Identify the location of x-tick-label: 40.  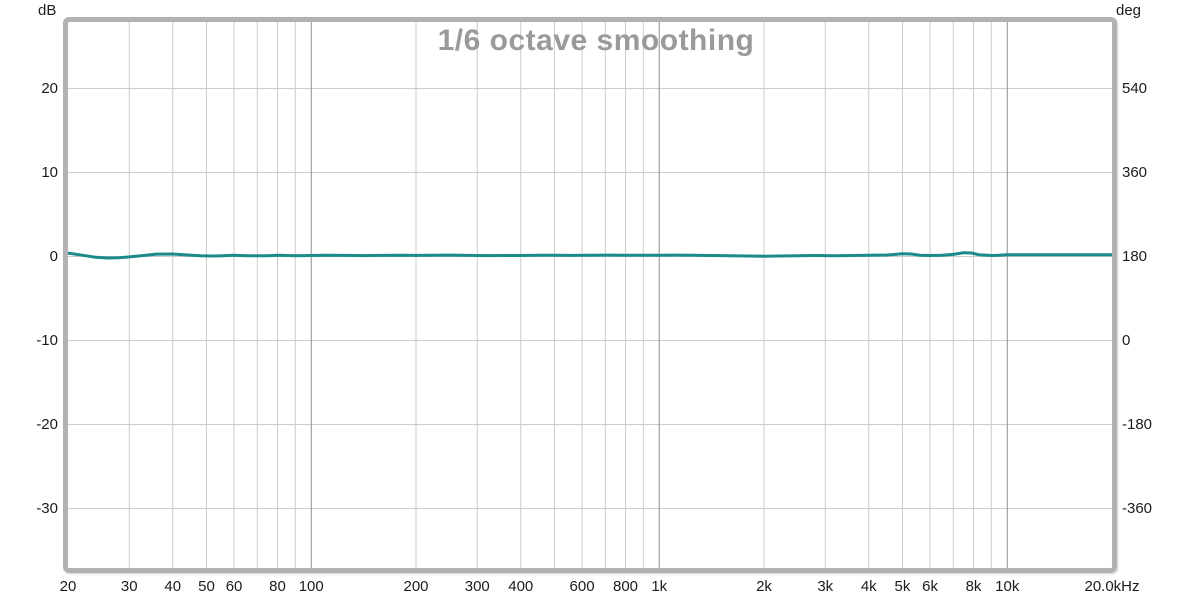
(173, 586).